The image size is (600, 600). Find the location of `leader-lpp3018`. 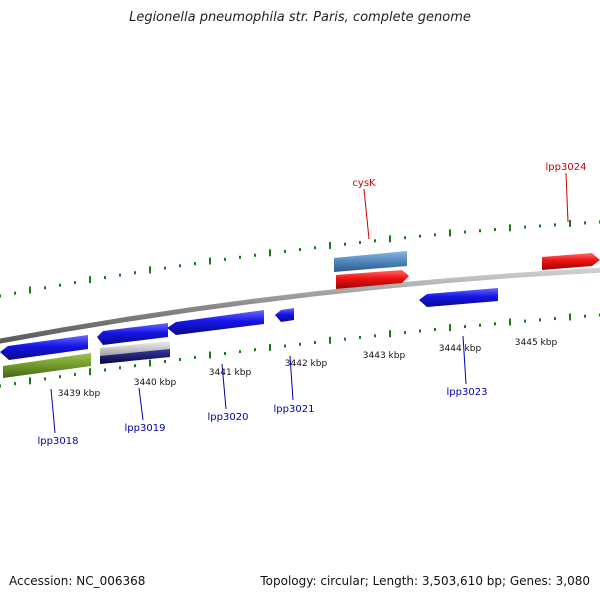

leader-lpp3018 is located at coordinates (53, 411).